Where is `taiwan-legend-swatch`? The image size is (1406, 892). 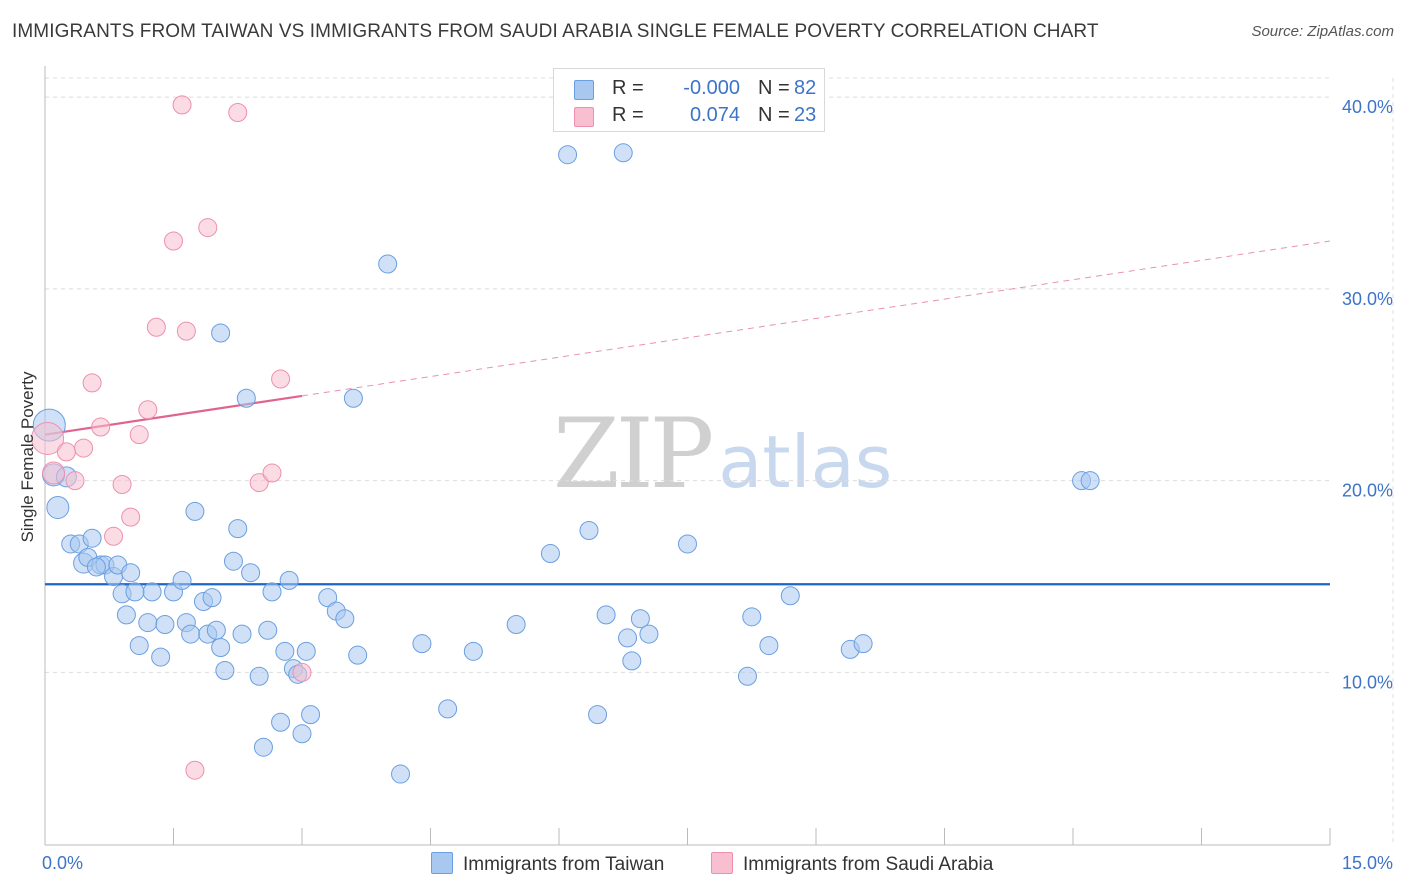
taiwan-legend-swatch is located at coordinates (442, 863).